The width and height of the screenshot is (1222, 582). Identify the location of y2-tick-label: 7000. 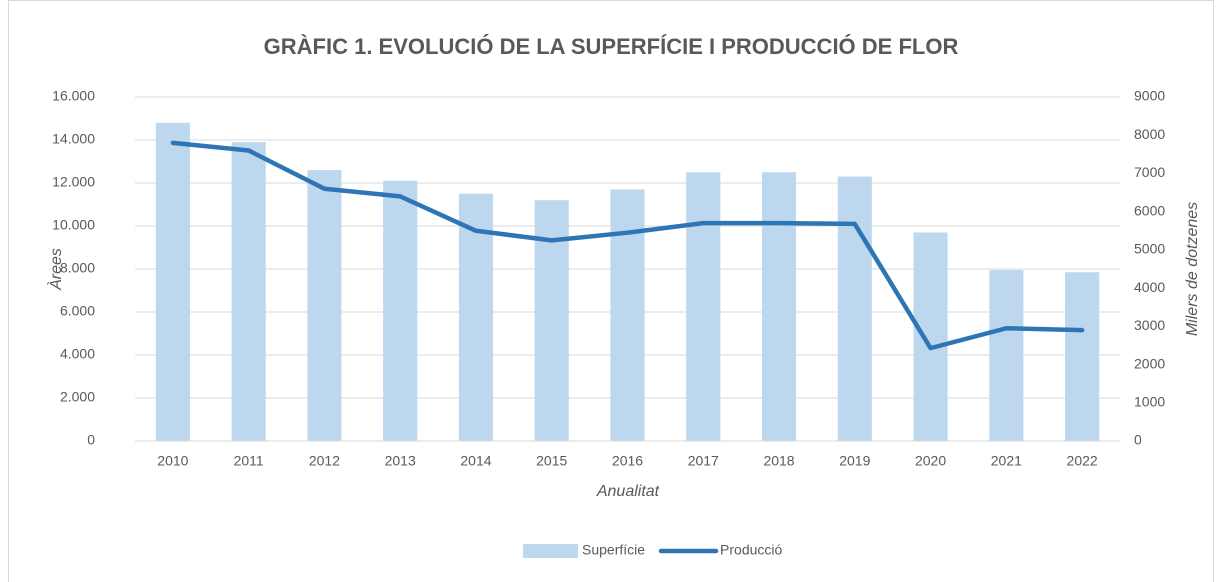
(1149, 172).